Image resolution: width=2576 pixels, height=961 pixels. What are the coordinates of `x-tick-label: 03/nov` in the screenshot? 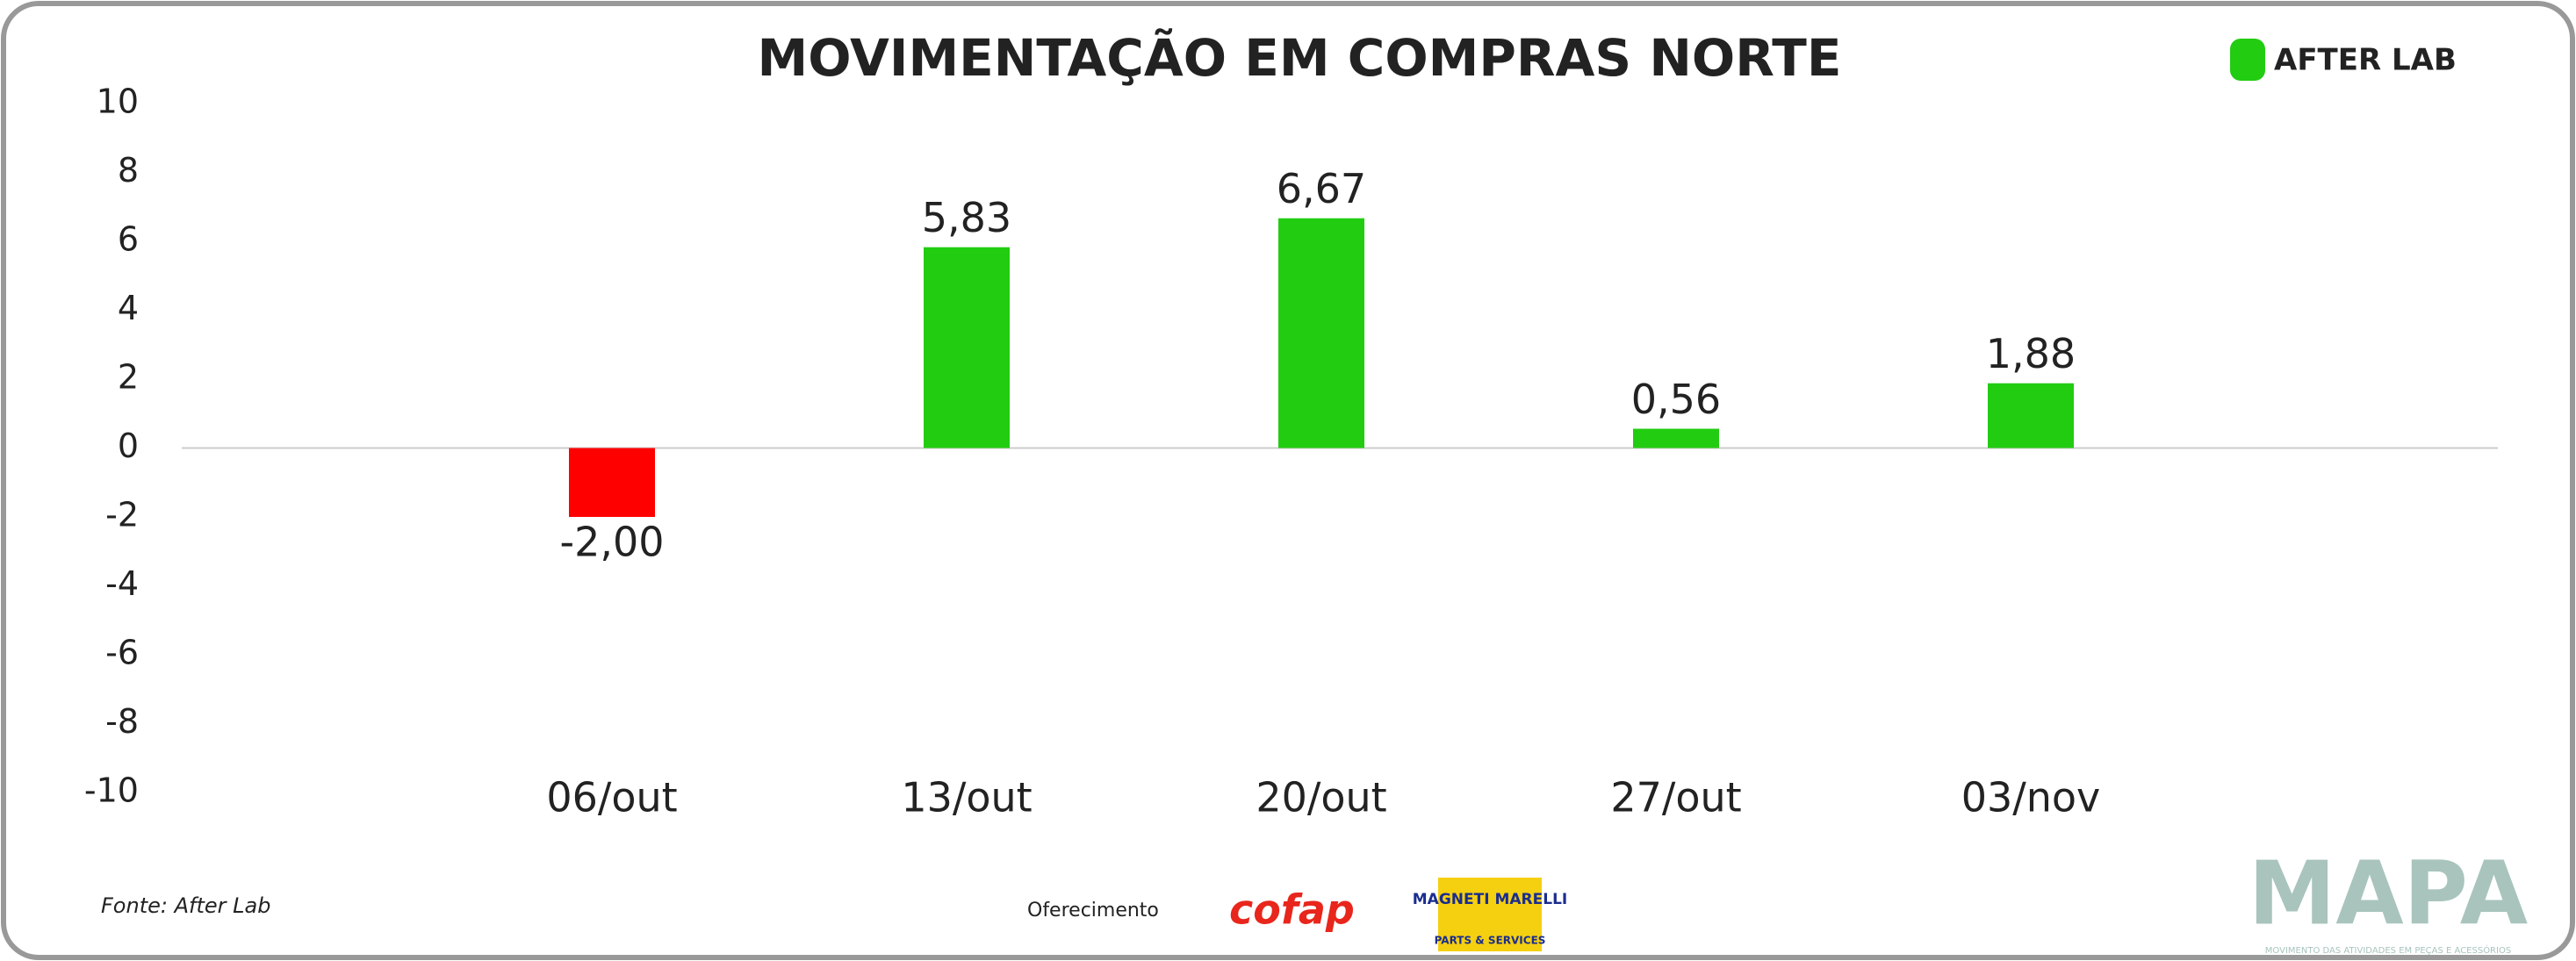 It's located at (2031, 797).